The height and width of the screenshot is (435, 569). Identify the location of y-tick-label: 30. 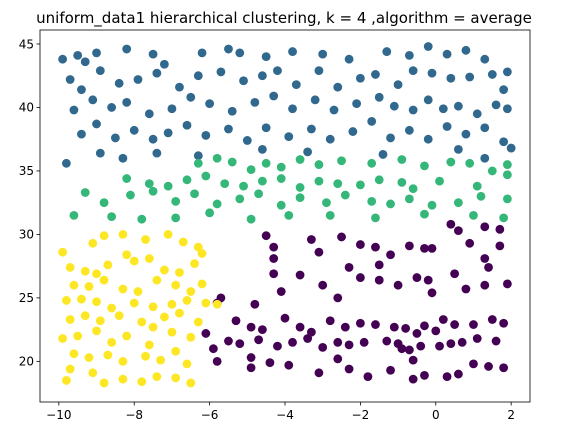
(26, 235).